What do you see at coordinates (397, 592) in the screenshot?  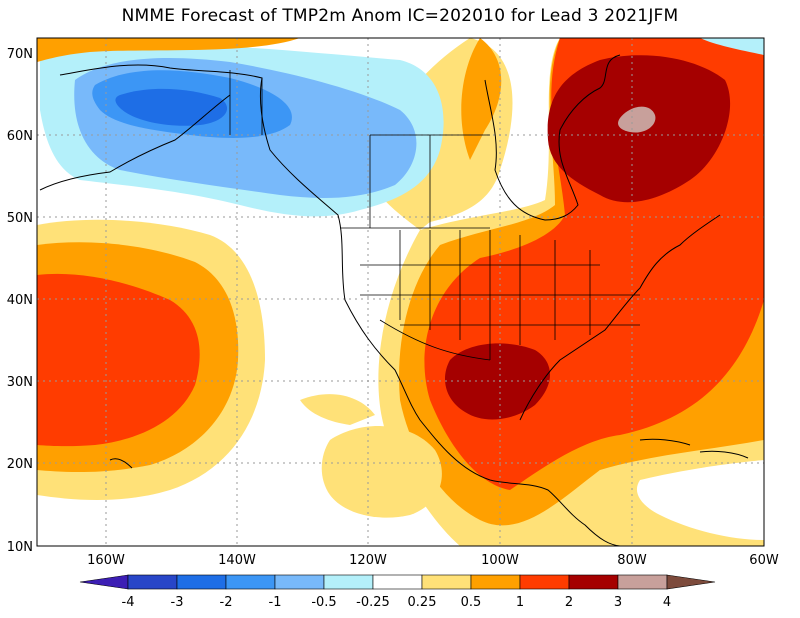 I see `colorbar: -4 -3 -2 -1 -0.5 -0.25 0.25 0.5 1 2 3 4` at bounding box center [397, 592].